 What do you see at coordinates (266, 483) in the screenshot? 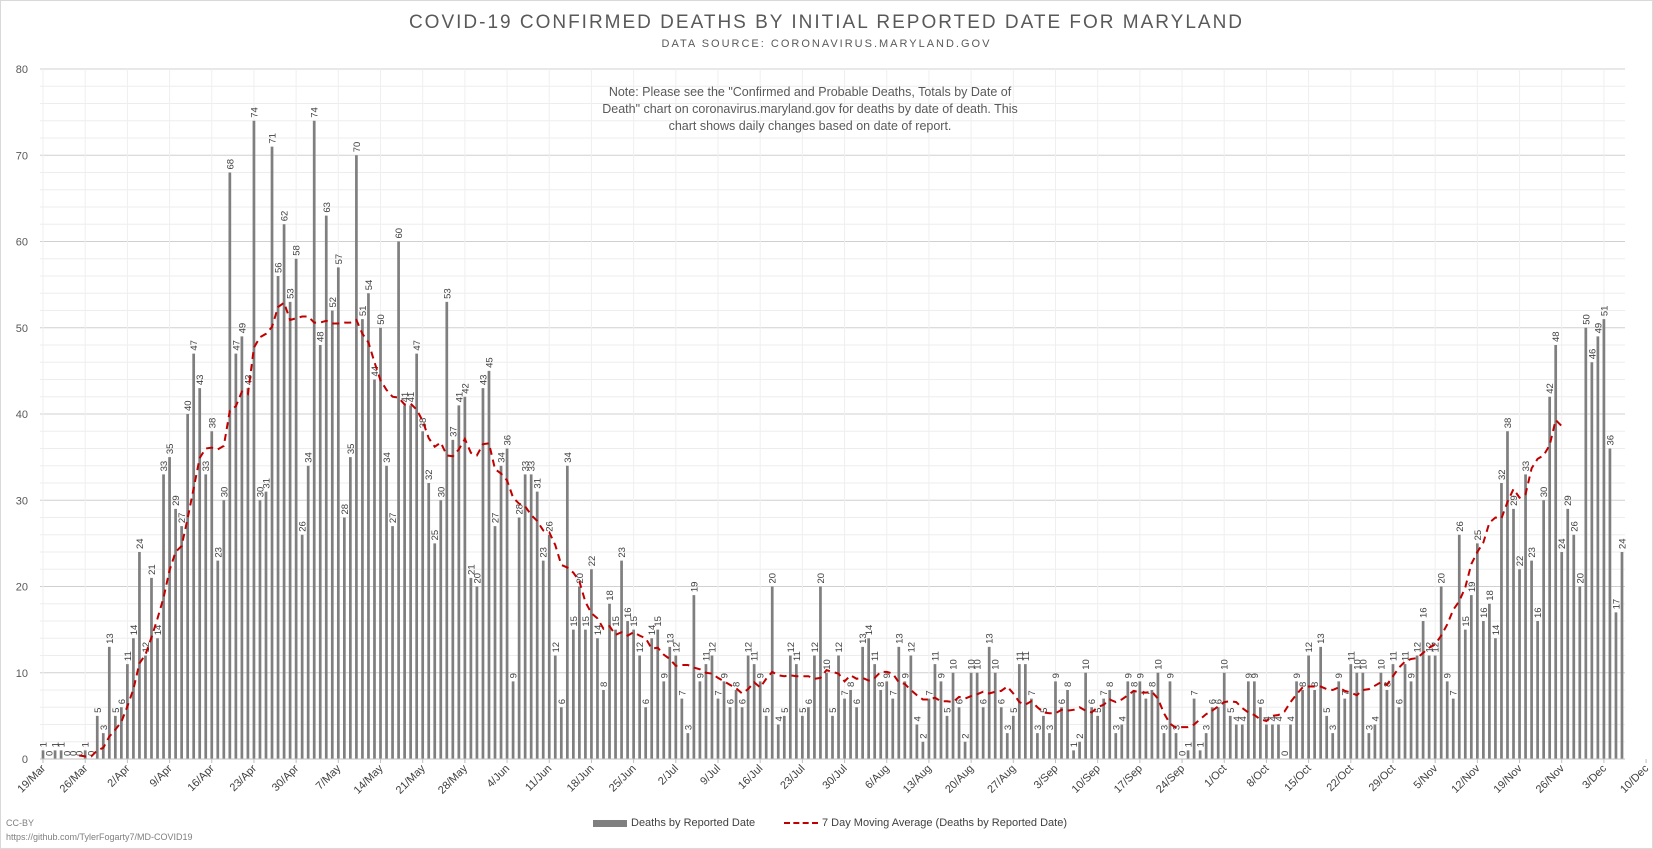
I see `bar-data-label: 31` at bounding box center [266, 483].